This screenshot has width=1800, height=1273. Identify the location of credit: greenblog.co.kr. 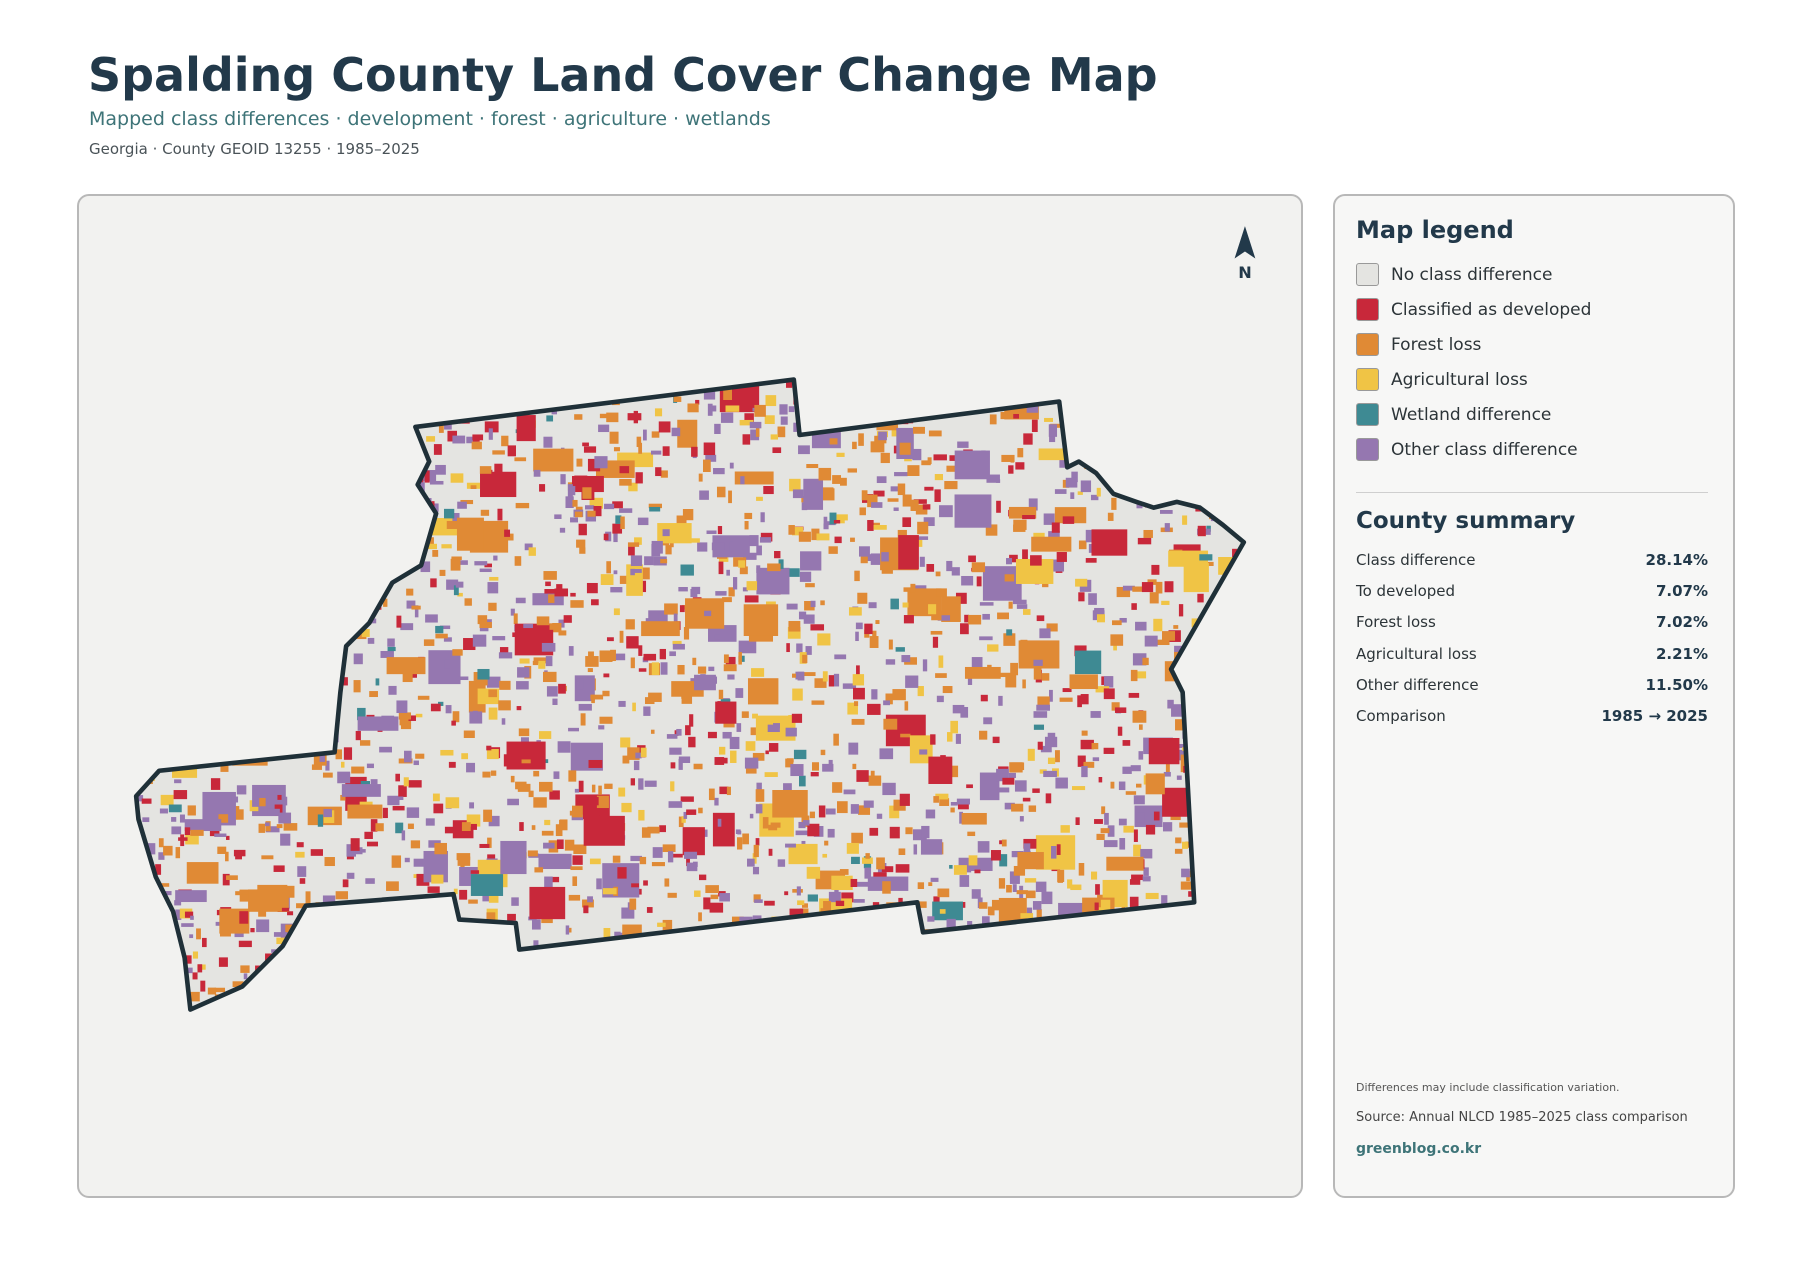
(1419, 1149).